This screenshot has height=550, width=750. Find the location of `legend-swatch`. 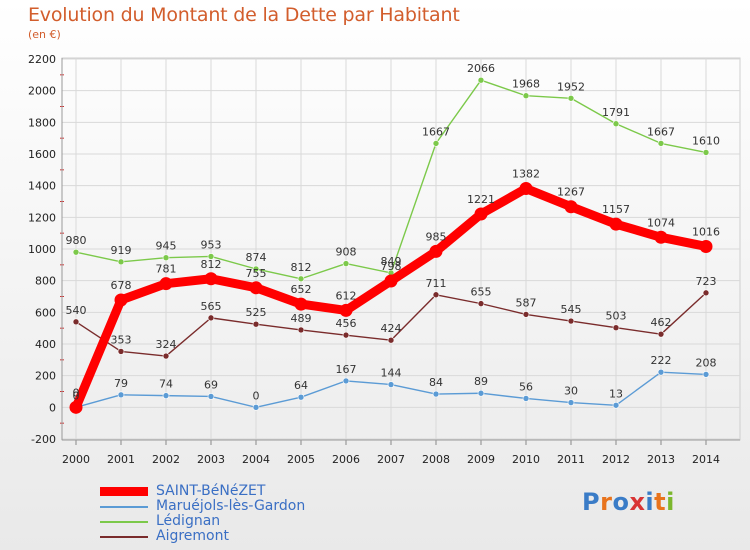

legend-swatch is located at coordinates (124, 491).